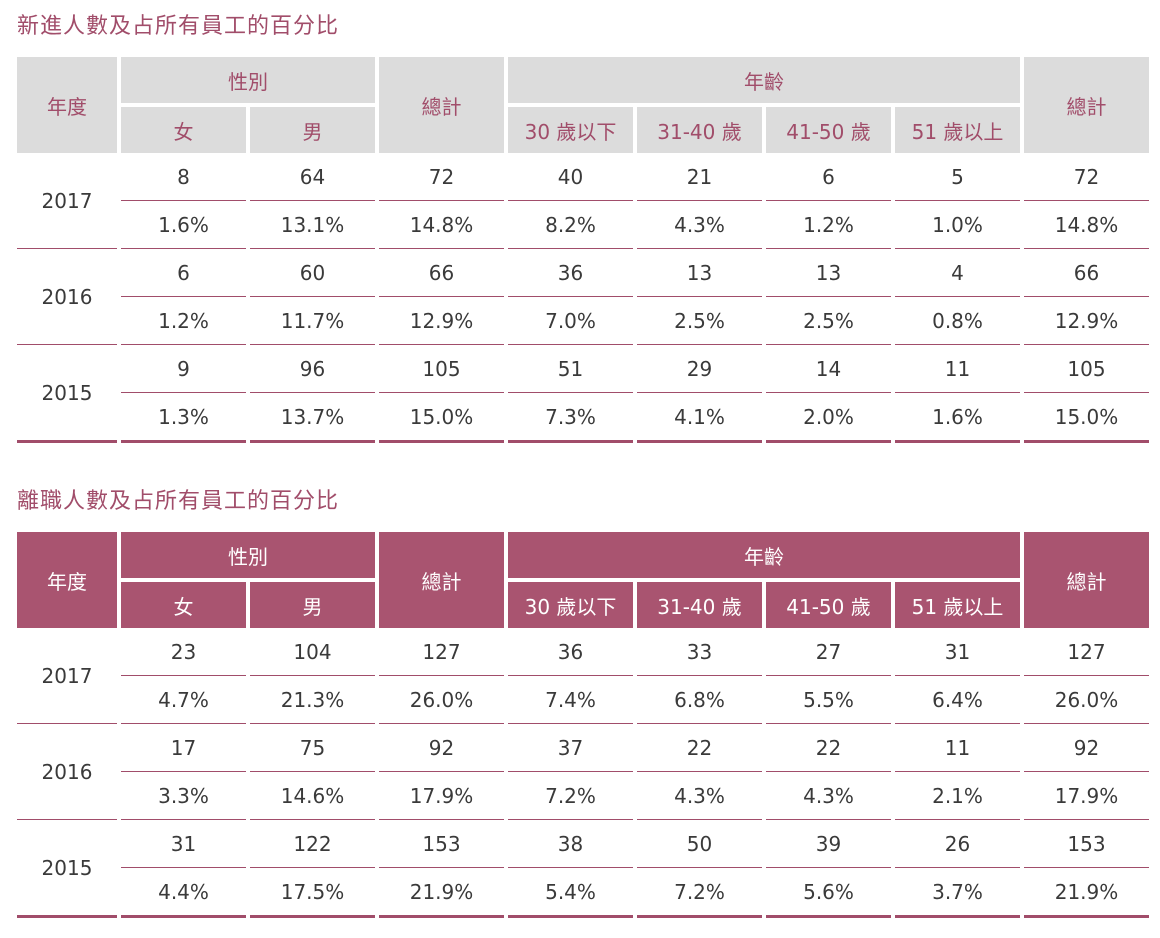  I want to click on cell-count-male: 96, so click(312, 369).